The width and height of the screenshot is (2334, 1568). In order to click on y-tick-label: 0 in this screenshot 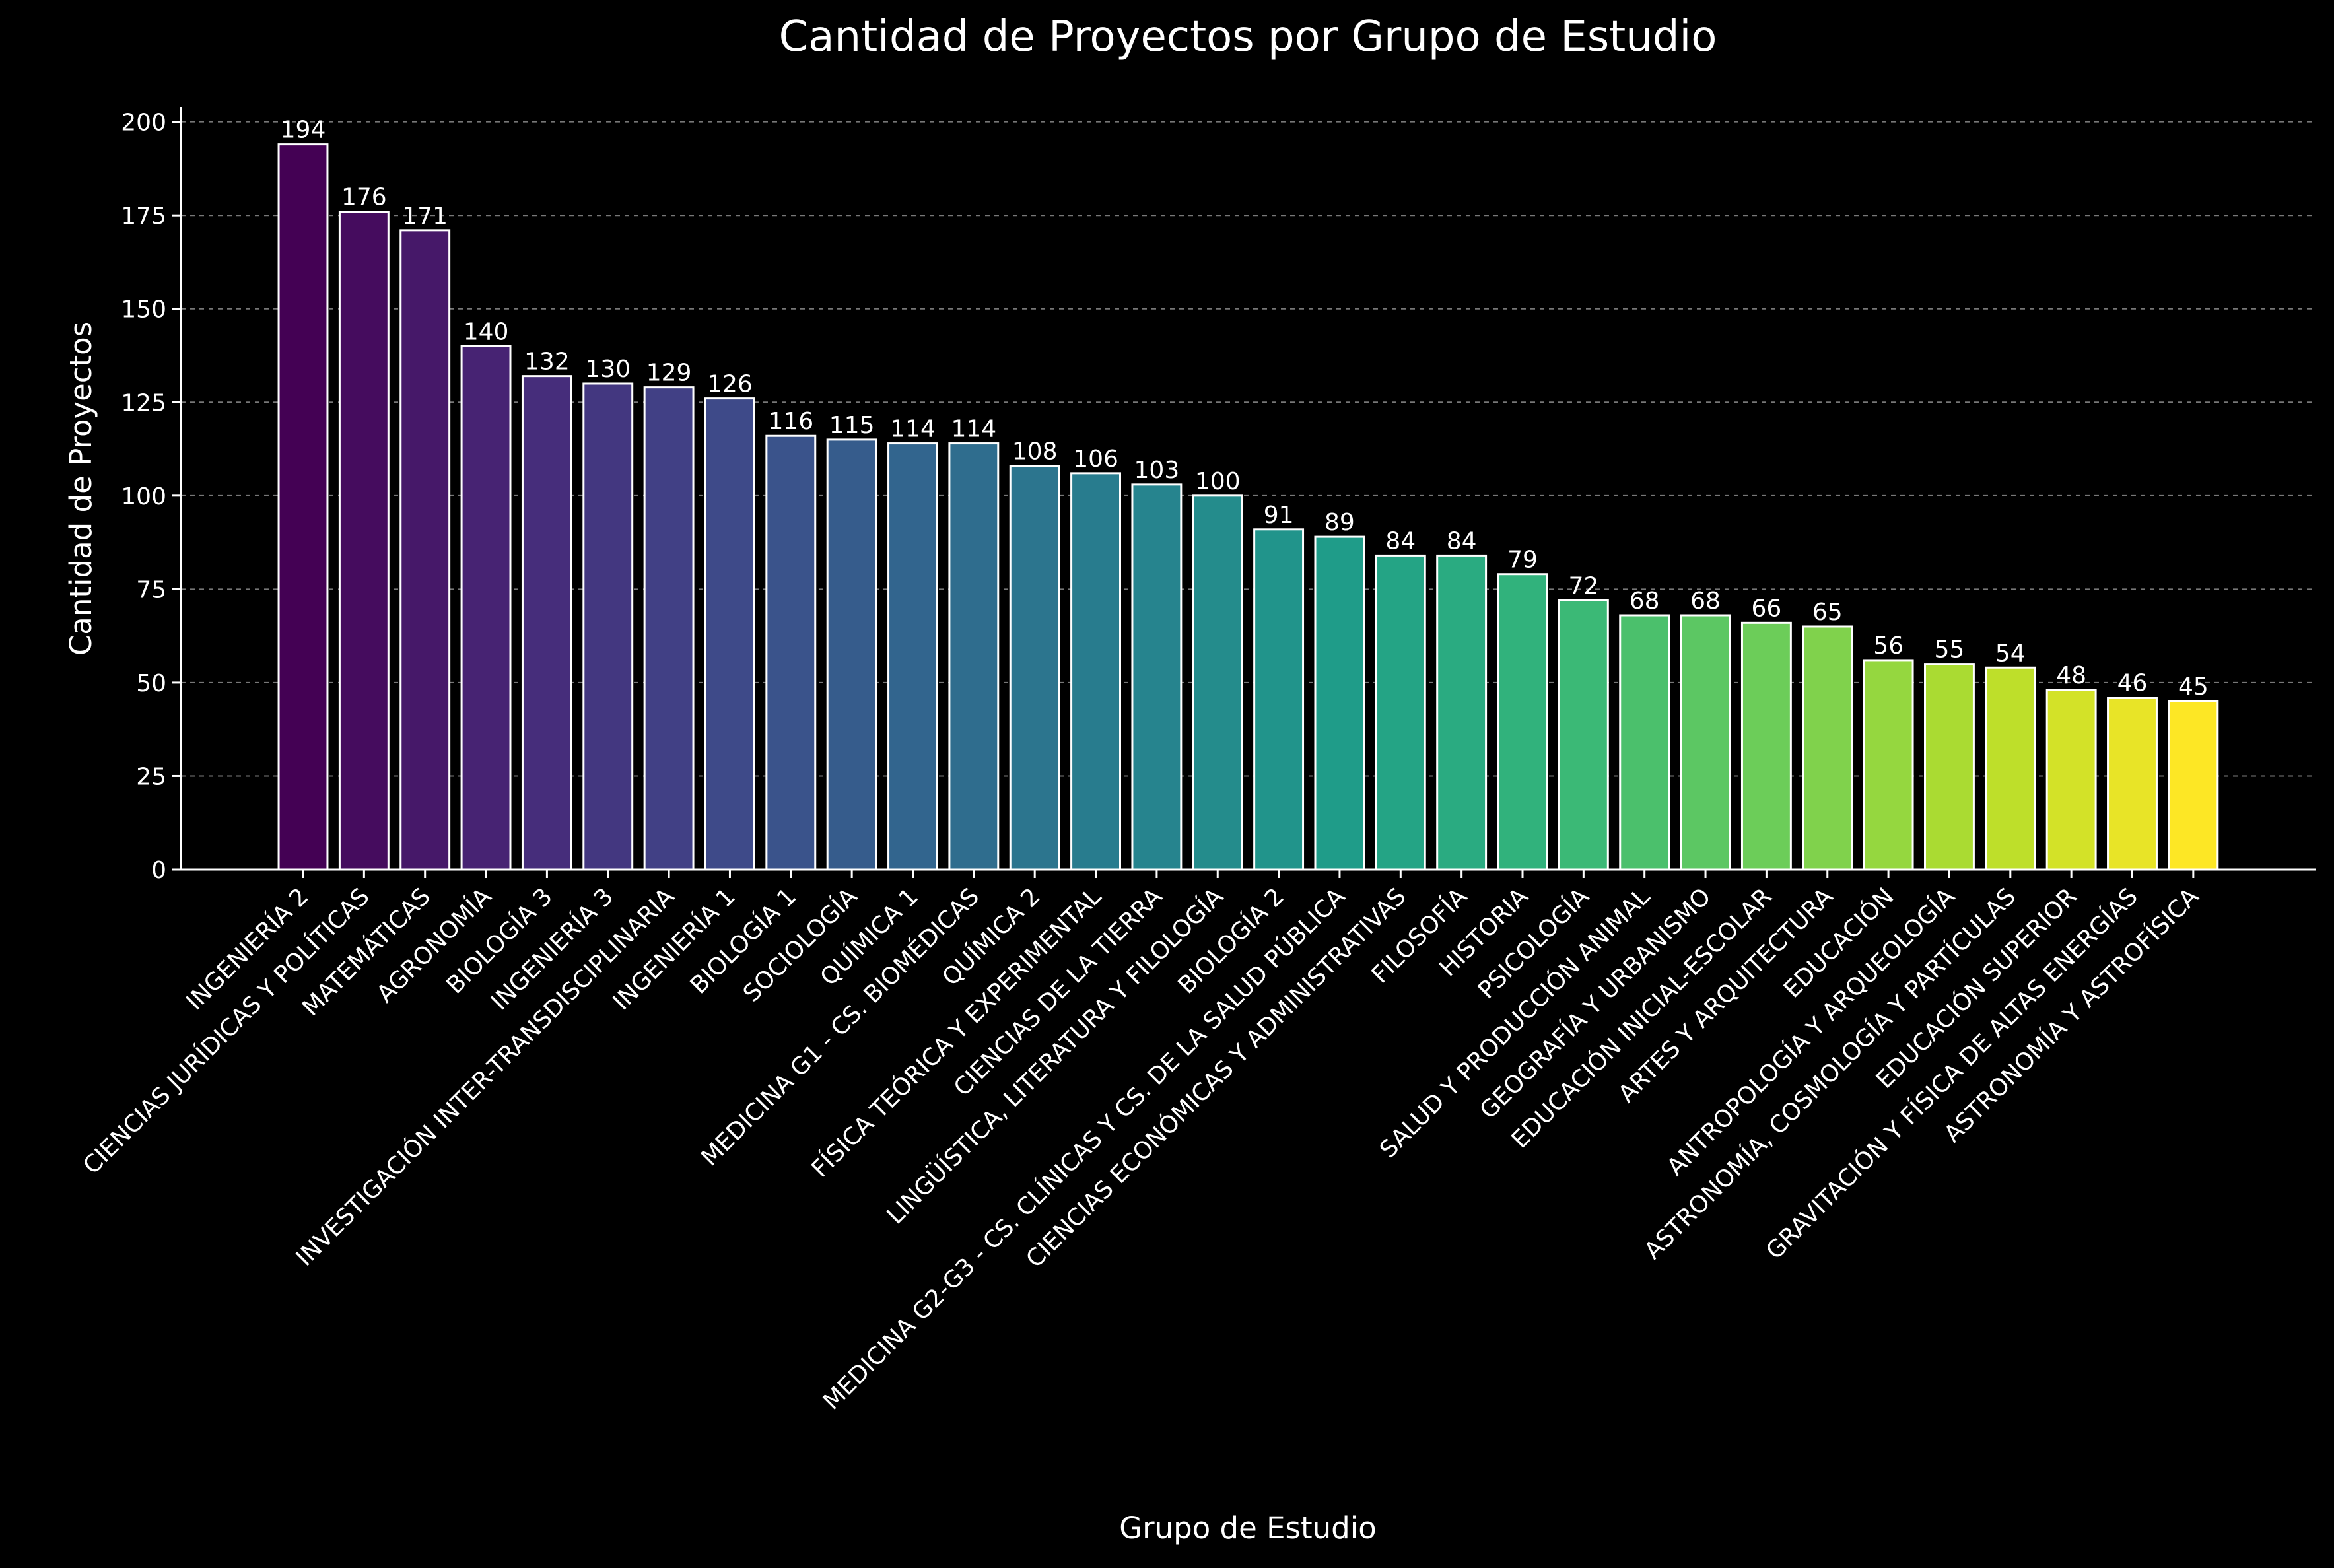, I will do `click(158, 870)`.